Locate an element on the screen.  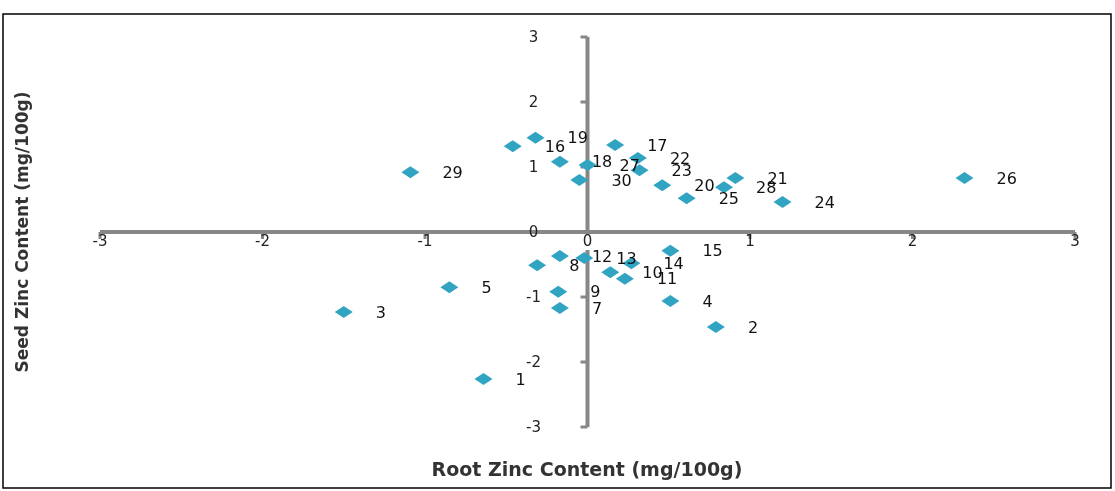
annotation: 14 is located at coordinates (673, 263).